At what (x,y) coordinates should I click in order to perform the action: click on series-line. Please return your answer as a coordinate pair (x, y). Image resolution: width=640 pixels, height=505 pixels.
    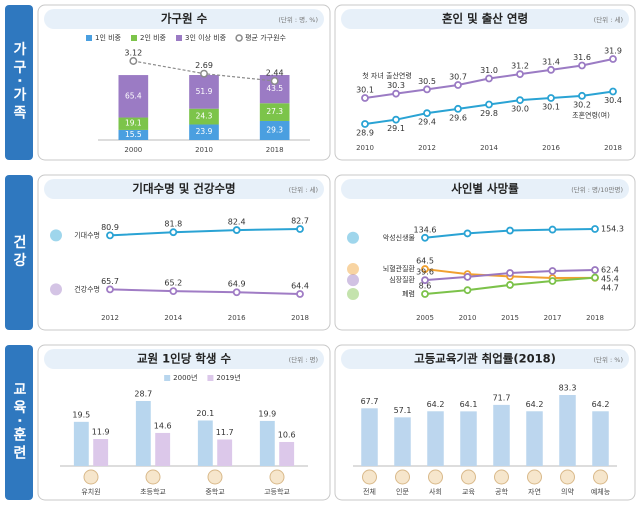
    Looking at the image, I should click on (205, 232).